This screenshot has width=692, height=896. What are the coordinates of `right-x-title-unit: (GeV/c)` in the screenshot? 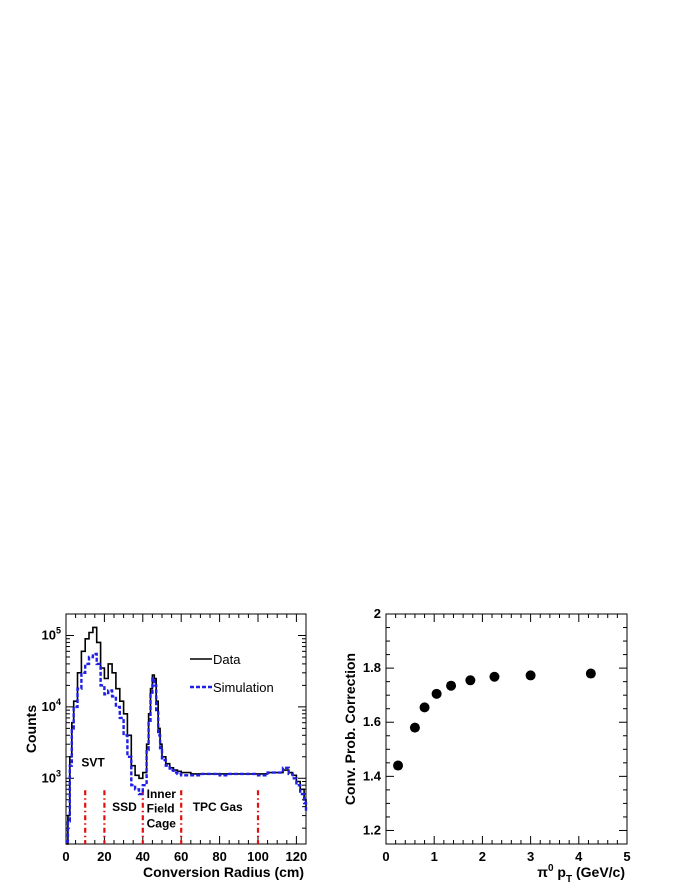 It's located at (598, 872).